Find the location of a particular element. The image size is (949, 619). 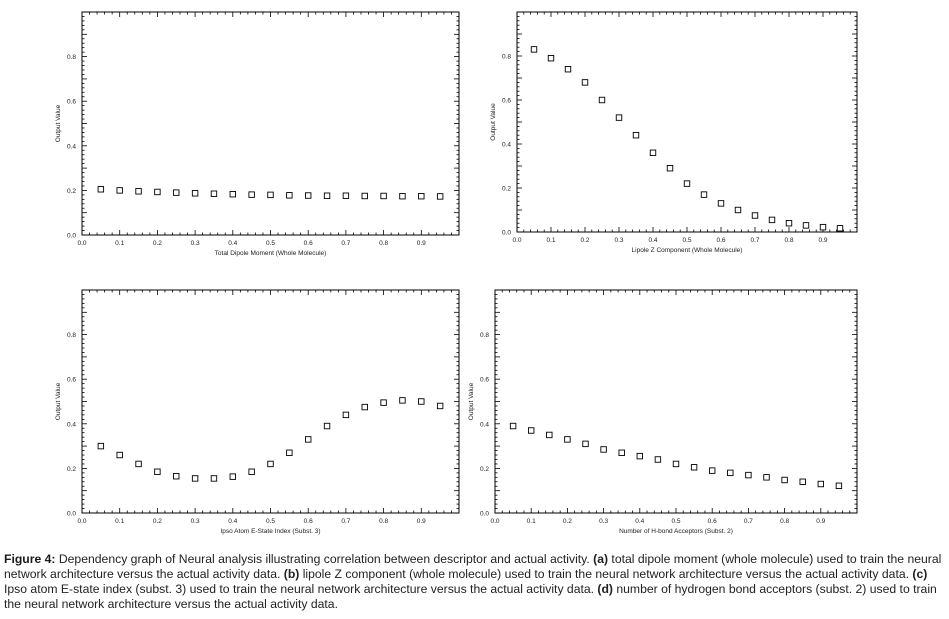

x-tick-label: 0.7 is located at coordinates (345, 521).